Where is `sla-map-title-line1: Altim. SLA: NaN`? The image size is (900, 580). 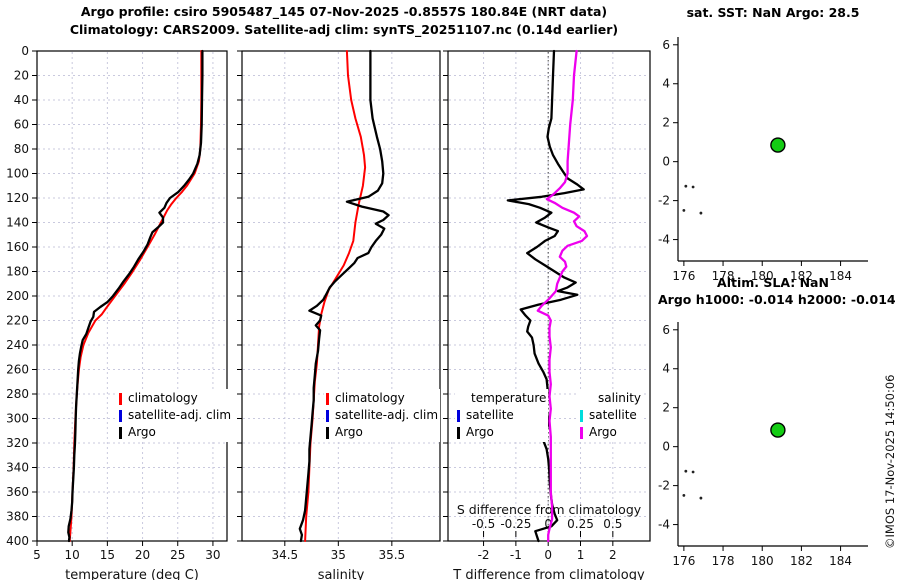
sla-map-title-line1: Altim. SLA: NaN is located at coordinates (773, 282).